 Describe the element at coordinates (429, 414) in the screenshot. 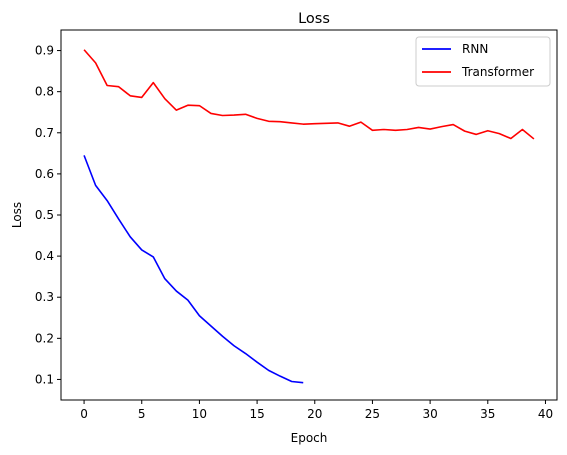

I see `x-tick-label: 30` at that location.